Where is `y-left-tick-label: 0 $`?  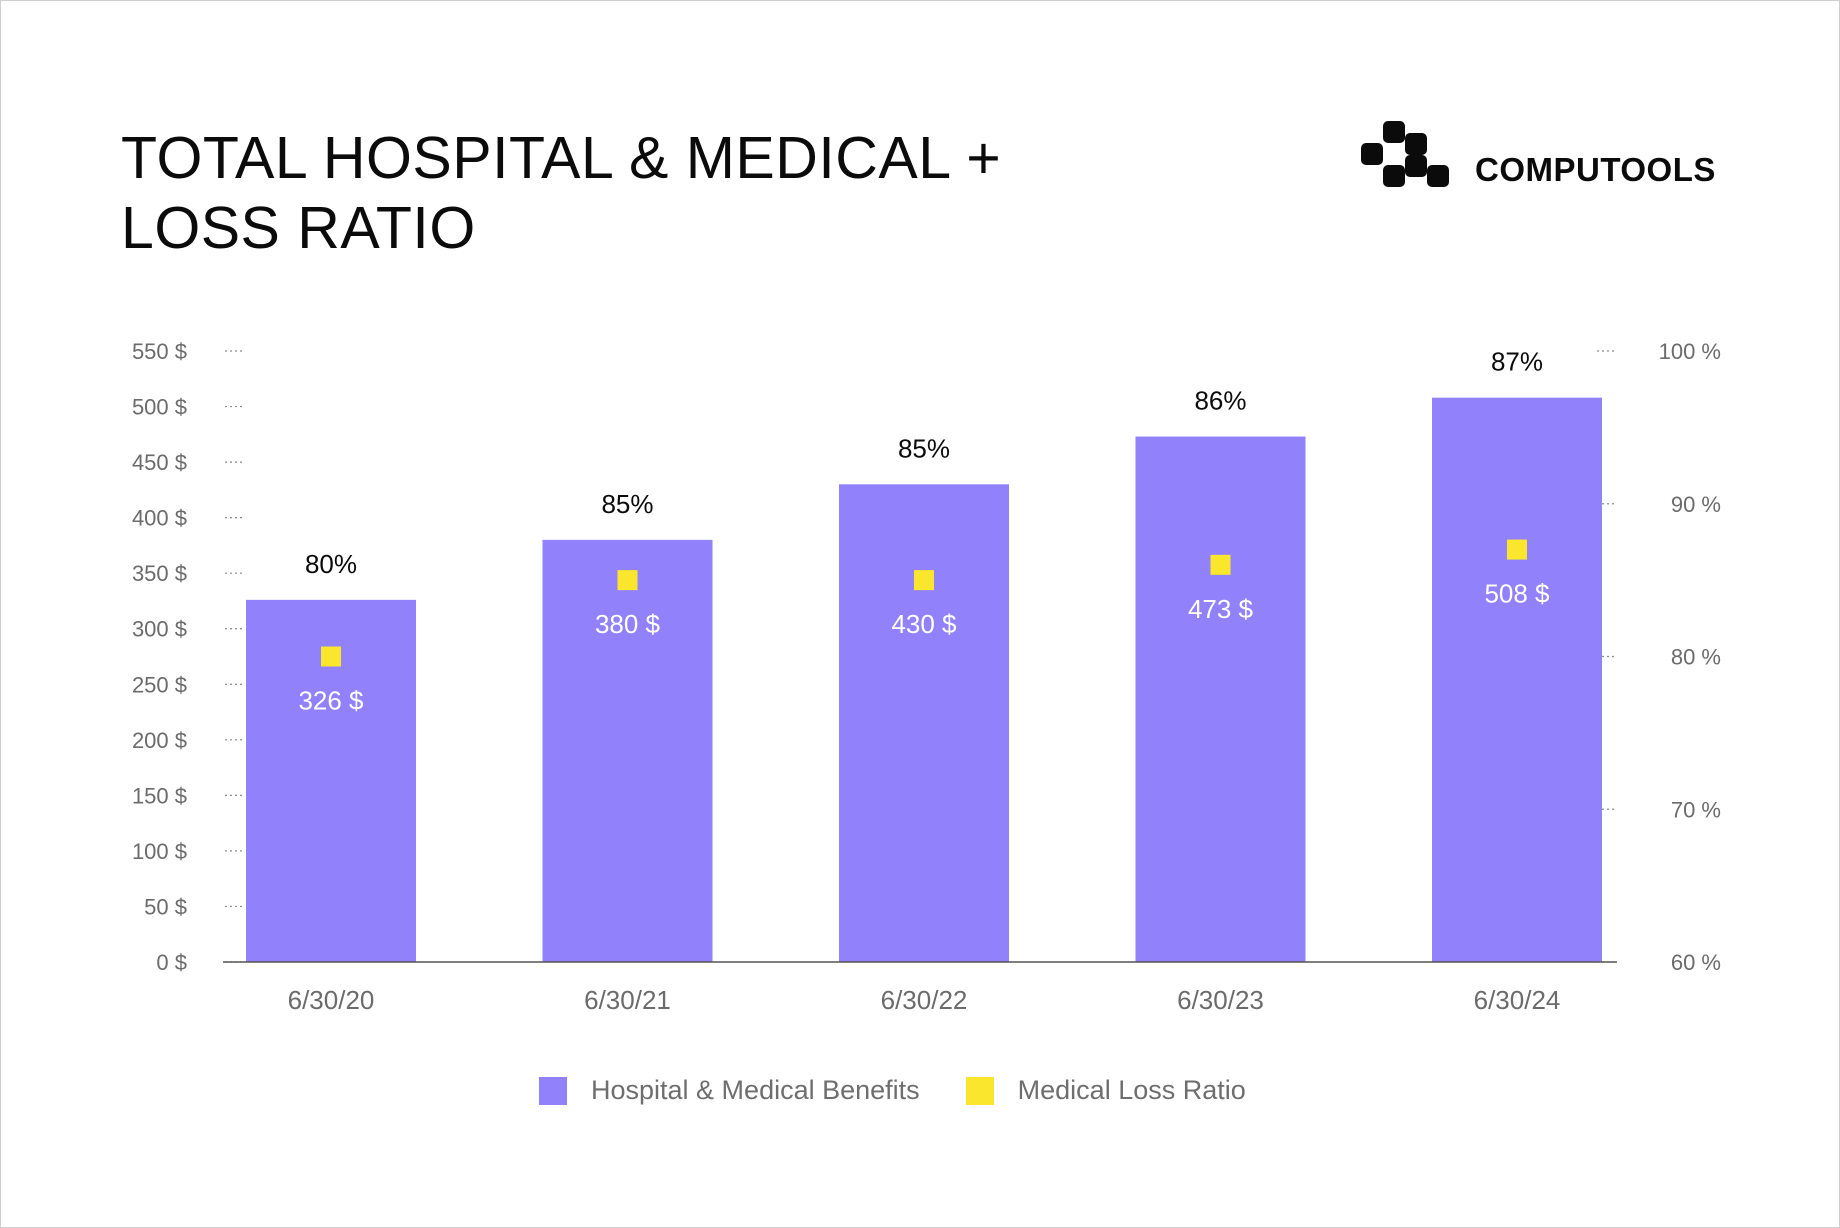 y-left-tick-label: 0 $ is located at coordinates (171, 962).